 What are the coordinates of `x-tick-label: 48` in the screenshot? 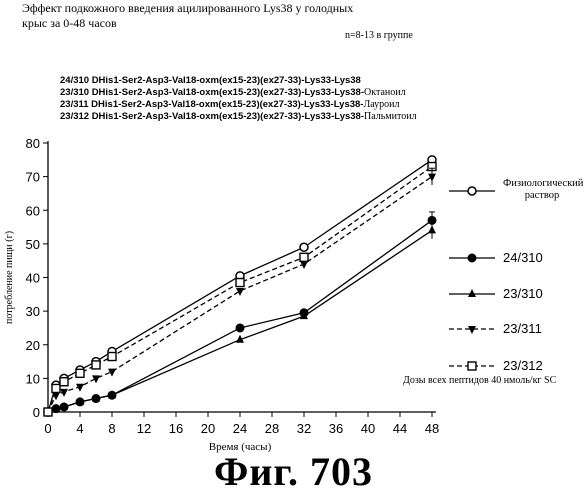 It's located at (432, 428).